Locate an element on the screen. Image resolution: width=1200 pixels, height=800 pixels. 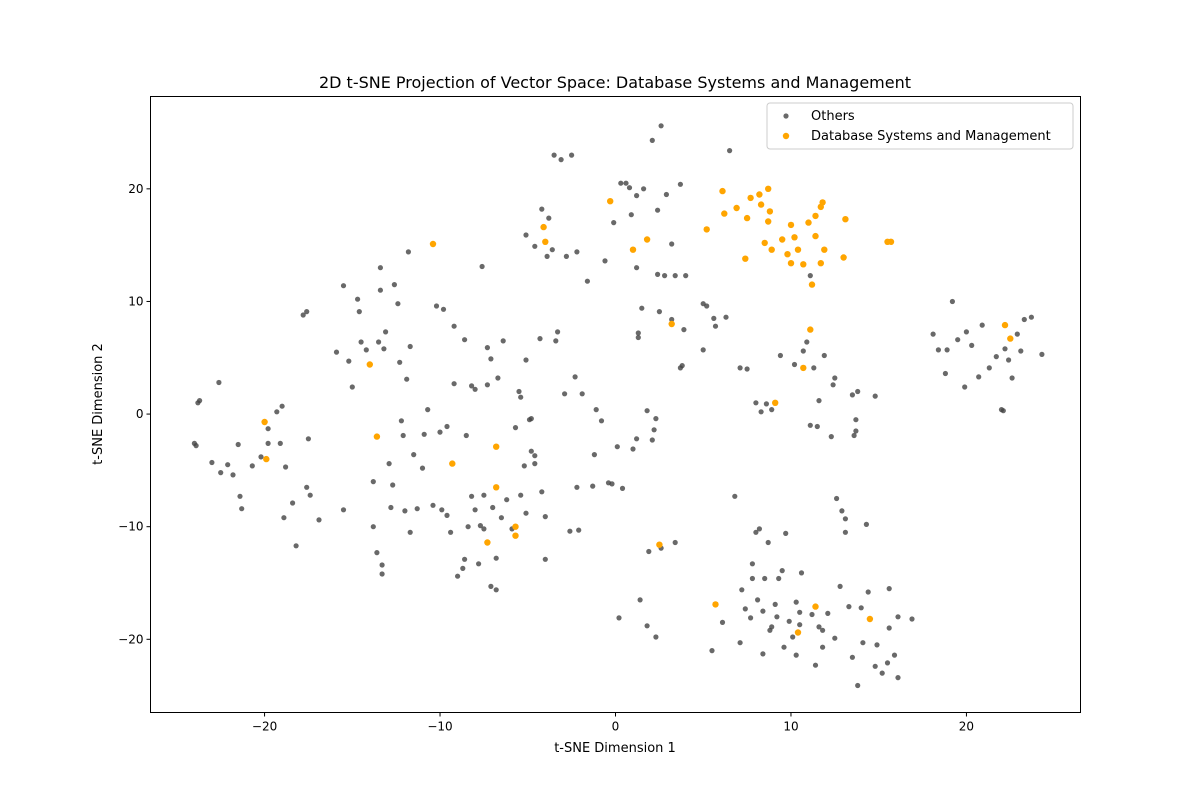
legend-marker-others is located at coordinates (786, 116).